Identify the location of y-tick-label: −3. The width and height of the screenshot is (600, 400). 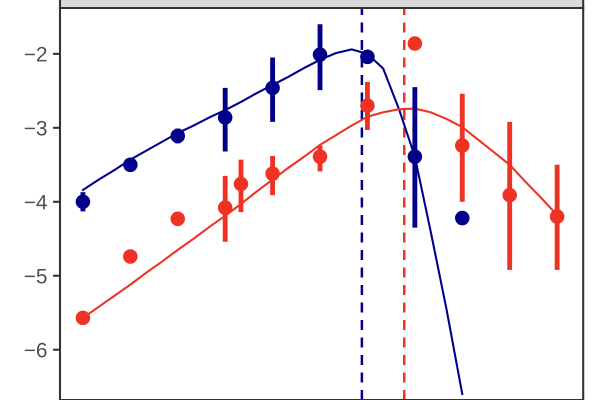
(35, 128).